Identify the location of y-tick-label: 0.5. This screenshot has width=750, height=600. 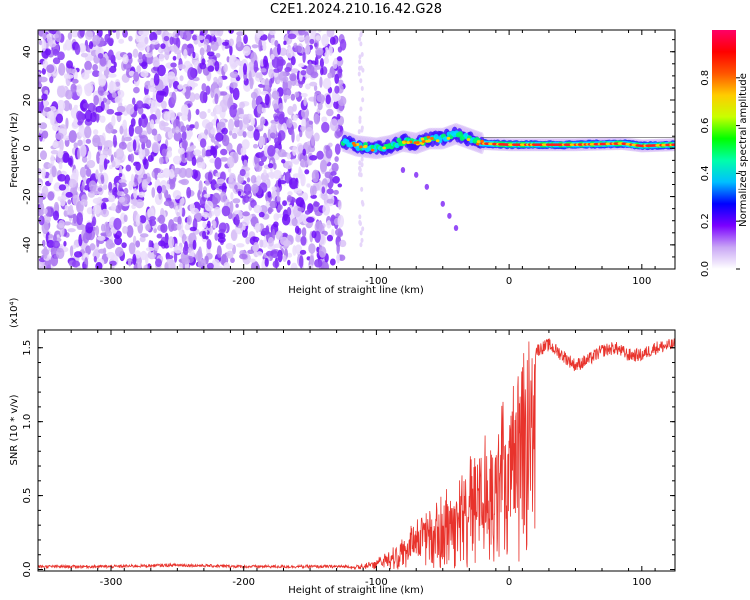
(27, 496).